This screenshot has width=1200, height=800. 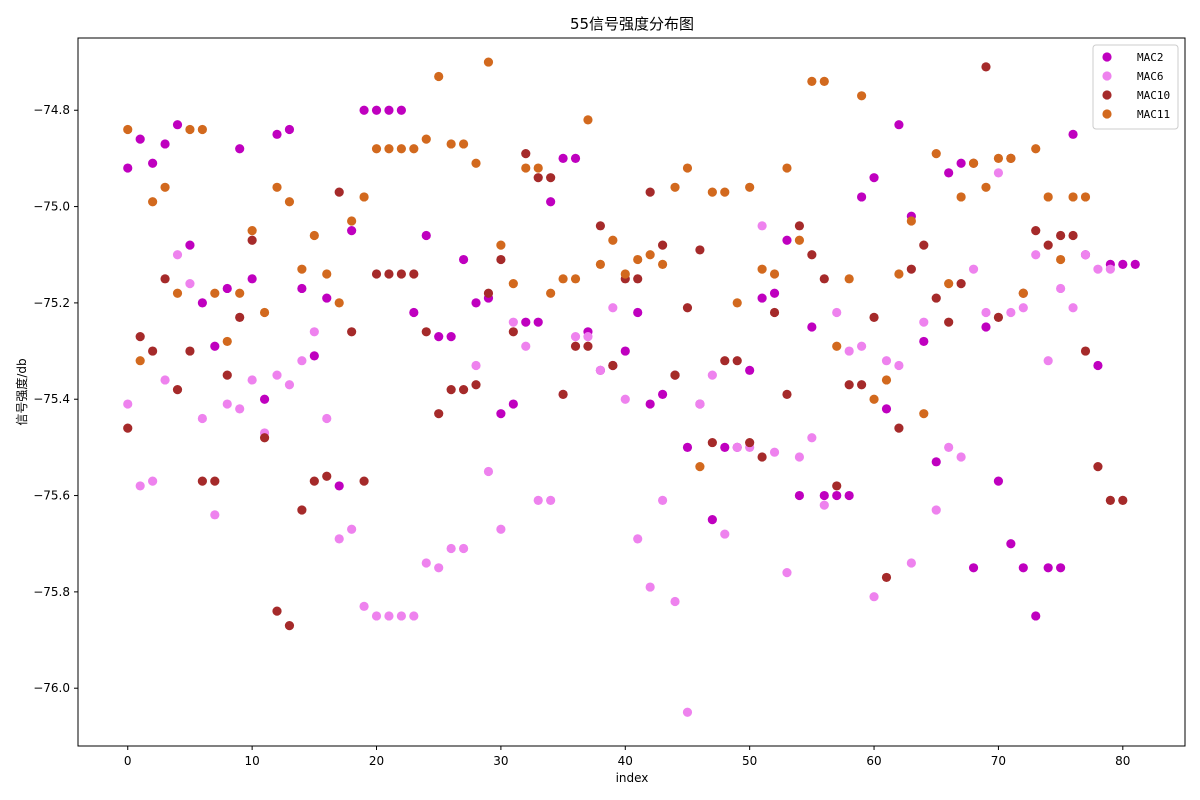 I want to click on x-tick-label: 80, so click(x=1122, y=761).